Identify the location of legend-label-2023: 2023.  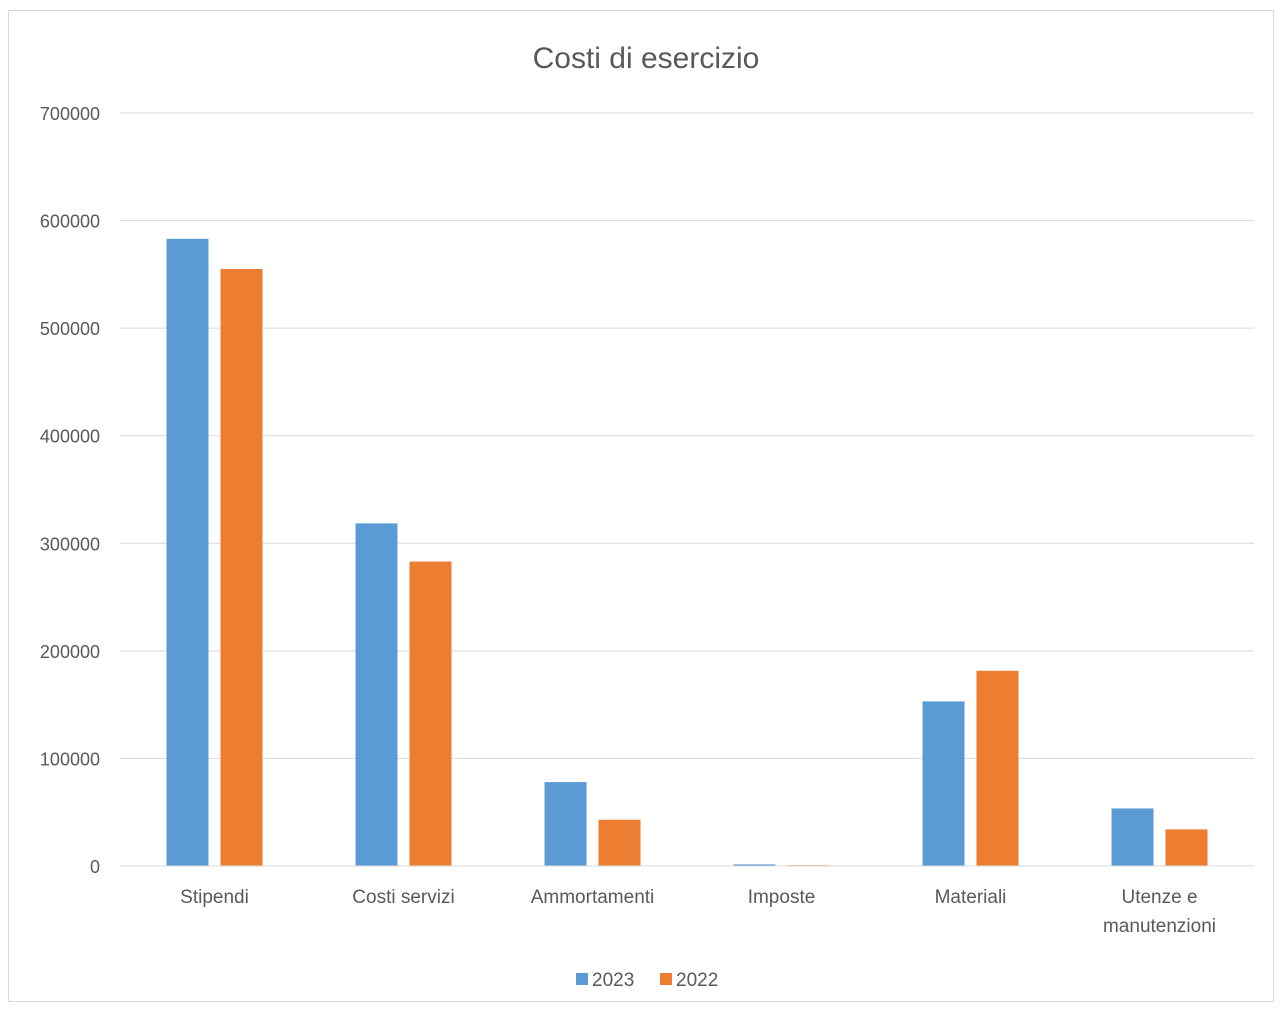
(613, 980).